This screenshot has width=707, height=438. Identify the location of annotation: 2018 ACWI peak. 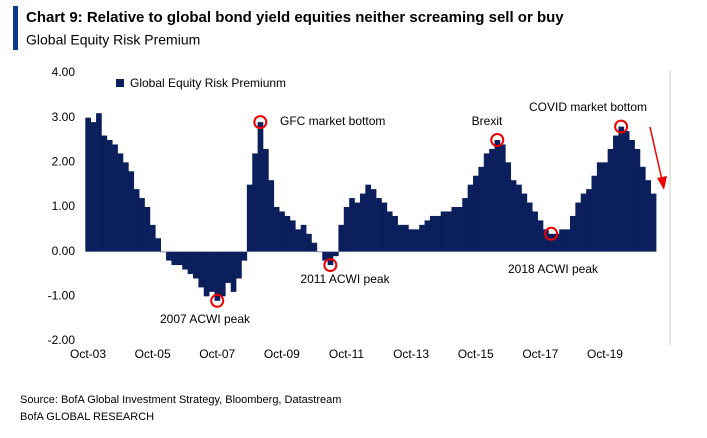
(553, 269).